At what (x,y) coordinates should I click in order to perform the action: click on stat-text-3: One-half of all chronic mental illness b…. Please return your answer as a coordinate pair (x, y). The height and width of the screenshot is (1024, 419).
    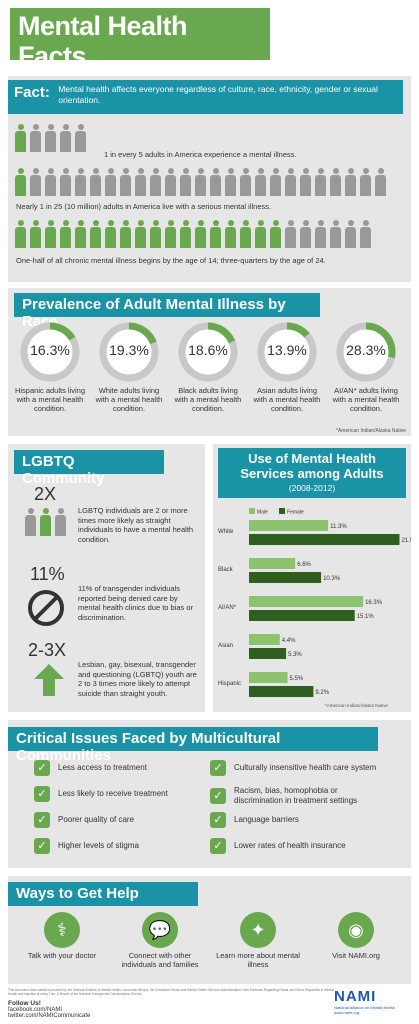
    Looking at the image, I should click on (171, 260).